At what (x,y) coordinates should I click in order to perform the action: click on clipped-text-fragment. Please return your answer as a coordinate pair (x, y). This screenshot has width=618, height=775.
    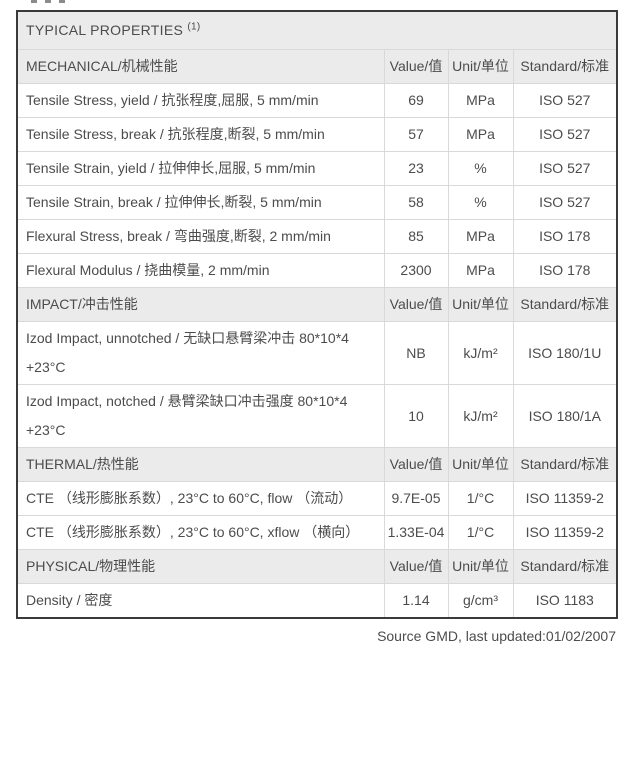
    Looking at the image, I should click on (34, 1).